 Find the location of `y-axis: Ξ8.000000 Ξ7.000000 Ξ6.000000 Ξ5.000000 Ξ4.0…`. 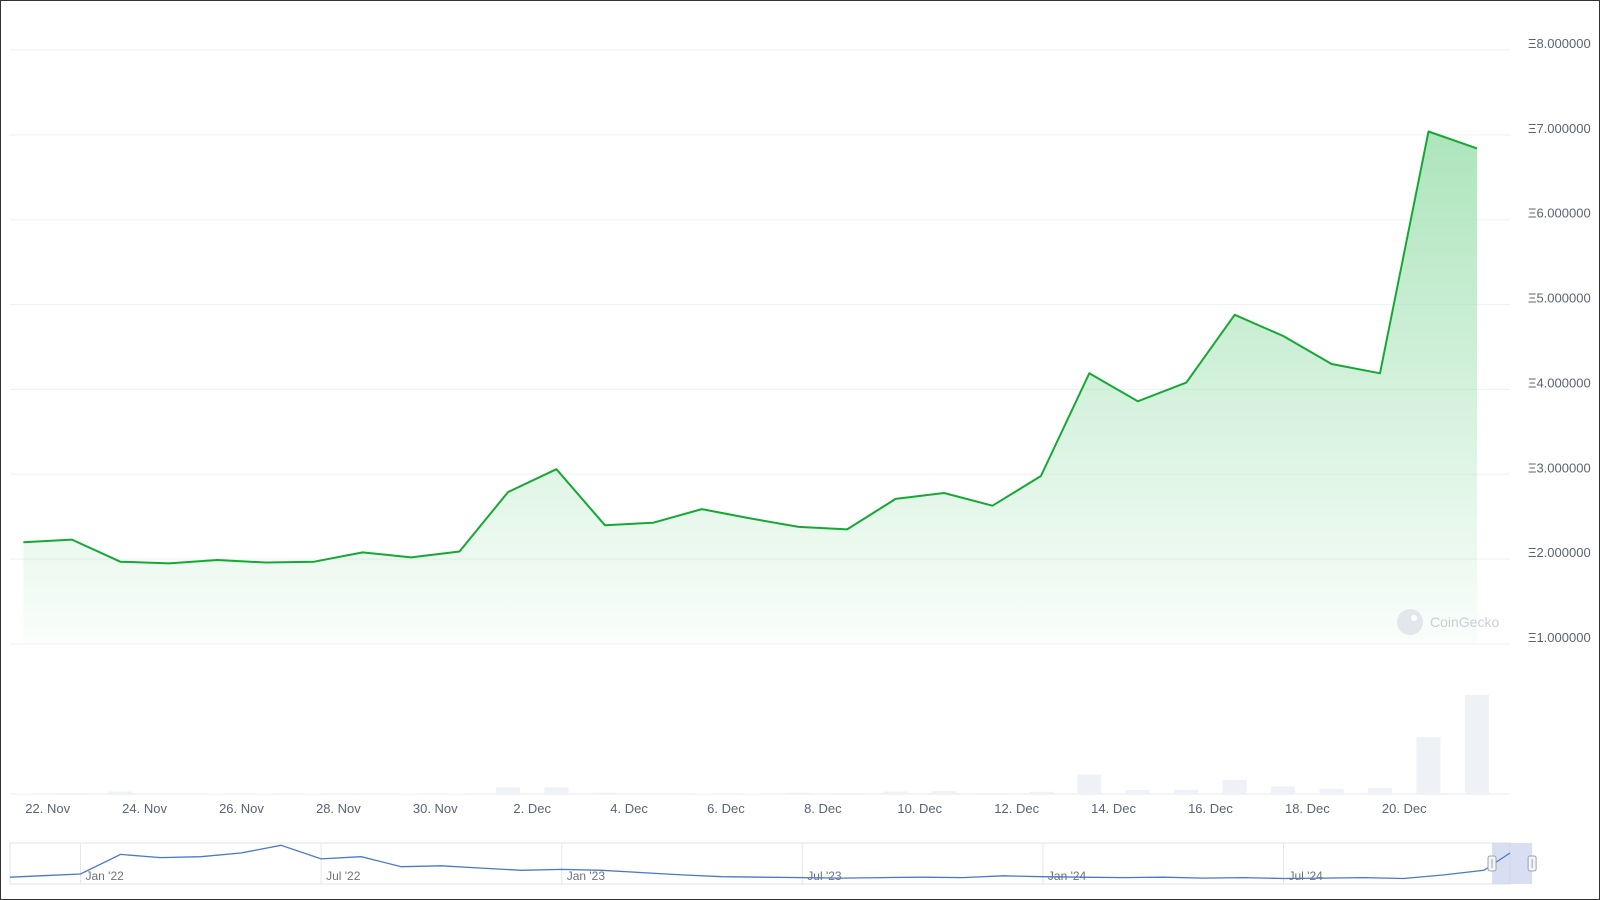

y-axis: Ξ8.000000 Ξ7.000000 Ξ6.000000 Ξ5.000000 Ξ4.0… is located at coordinates (1559, 340).